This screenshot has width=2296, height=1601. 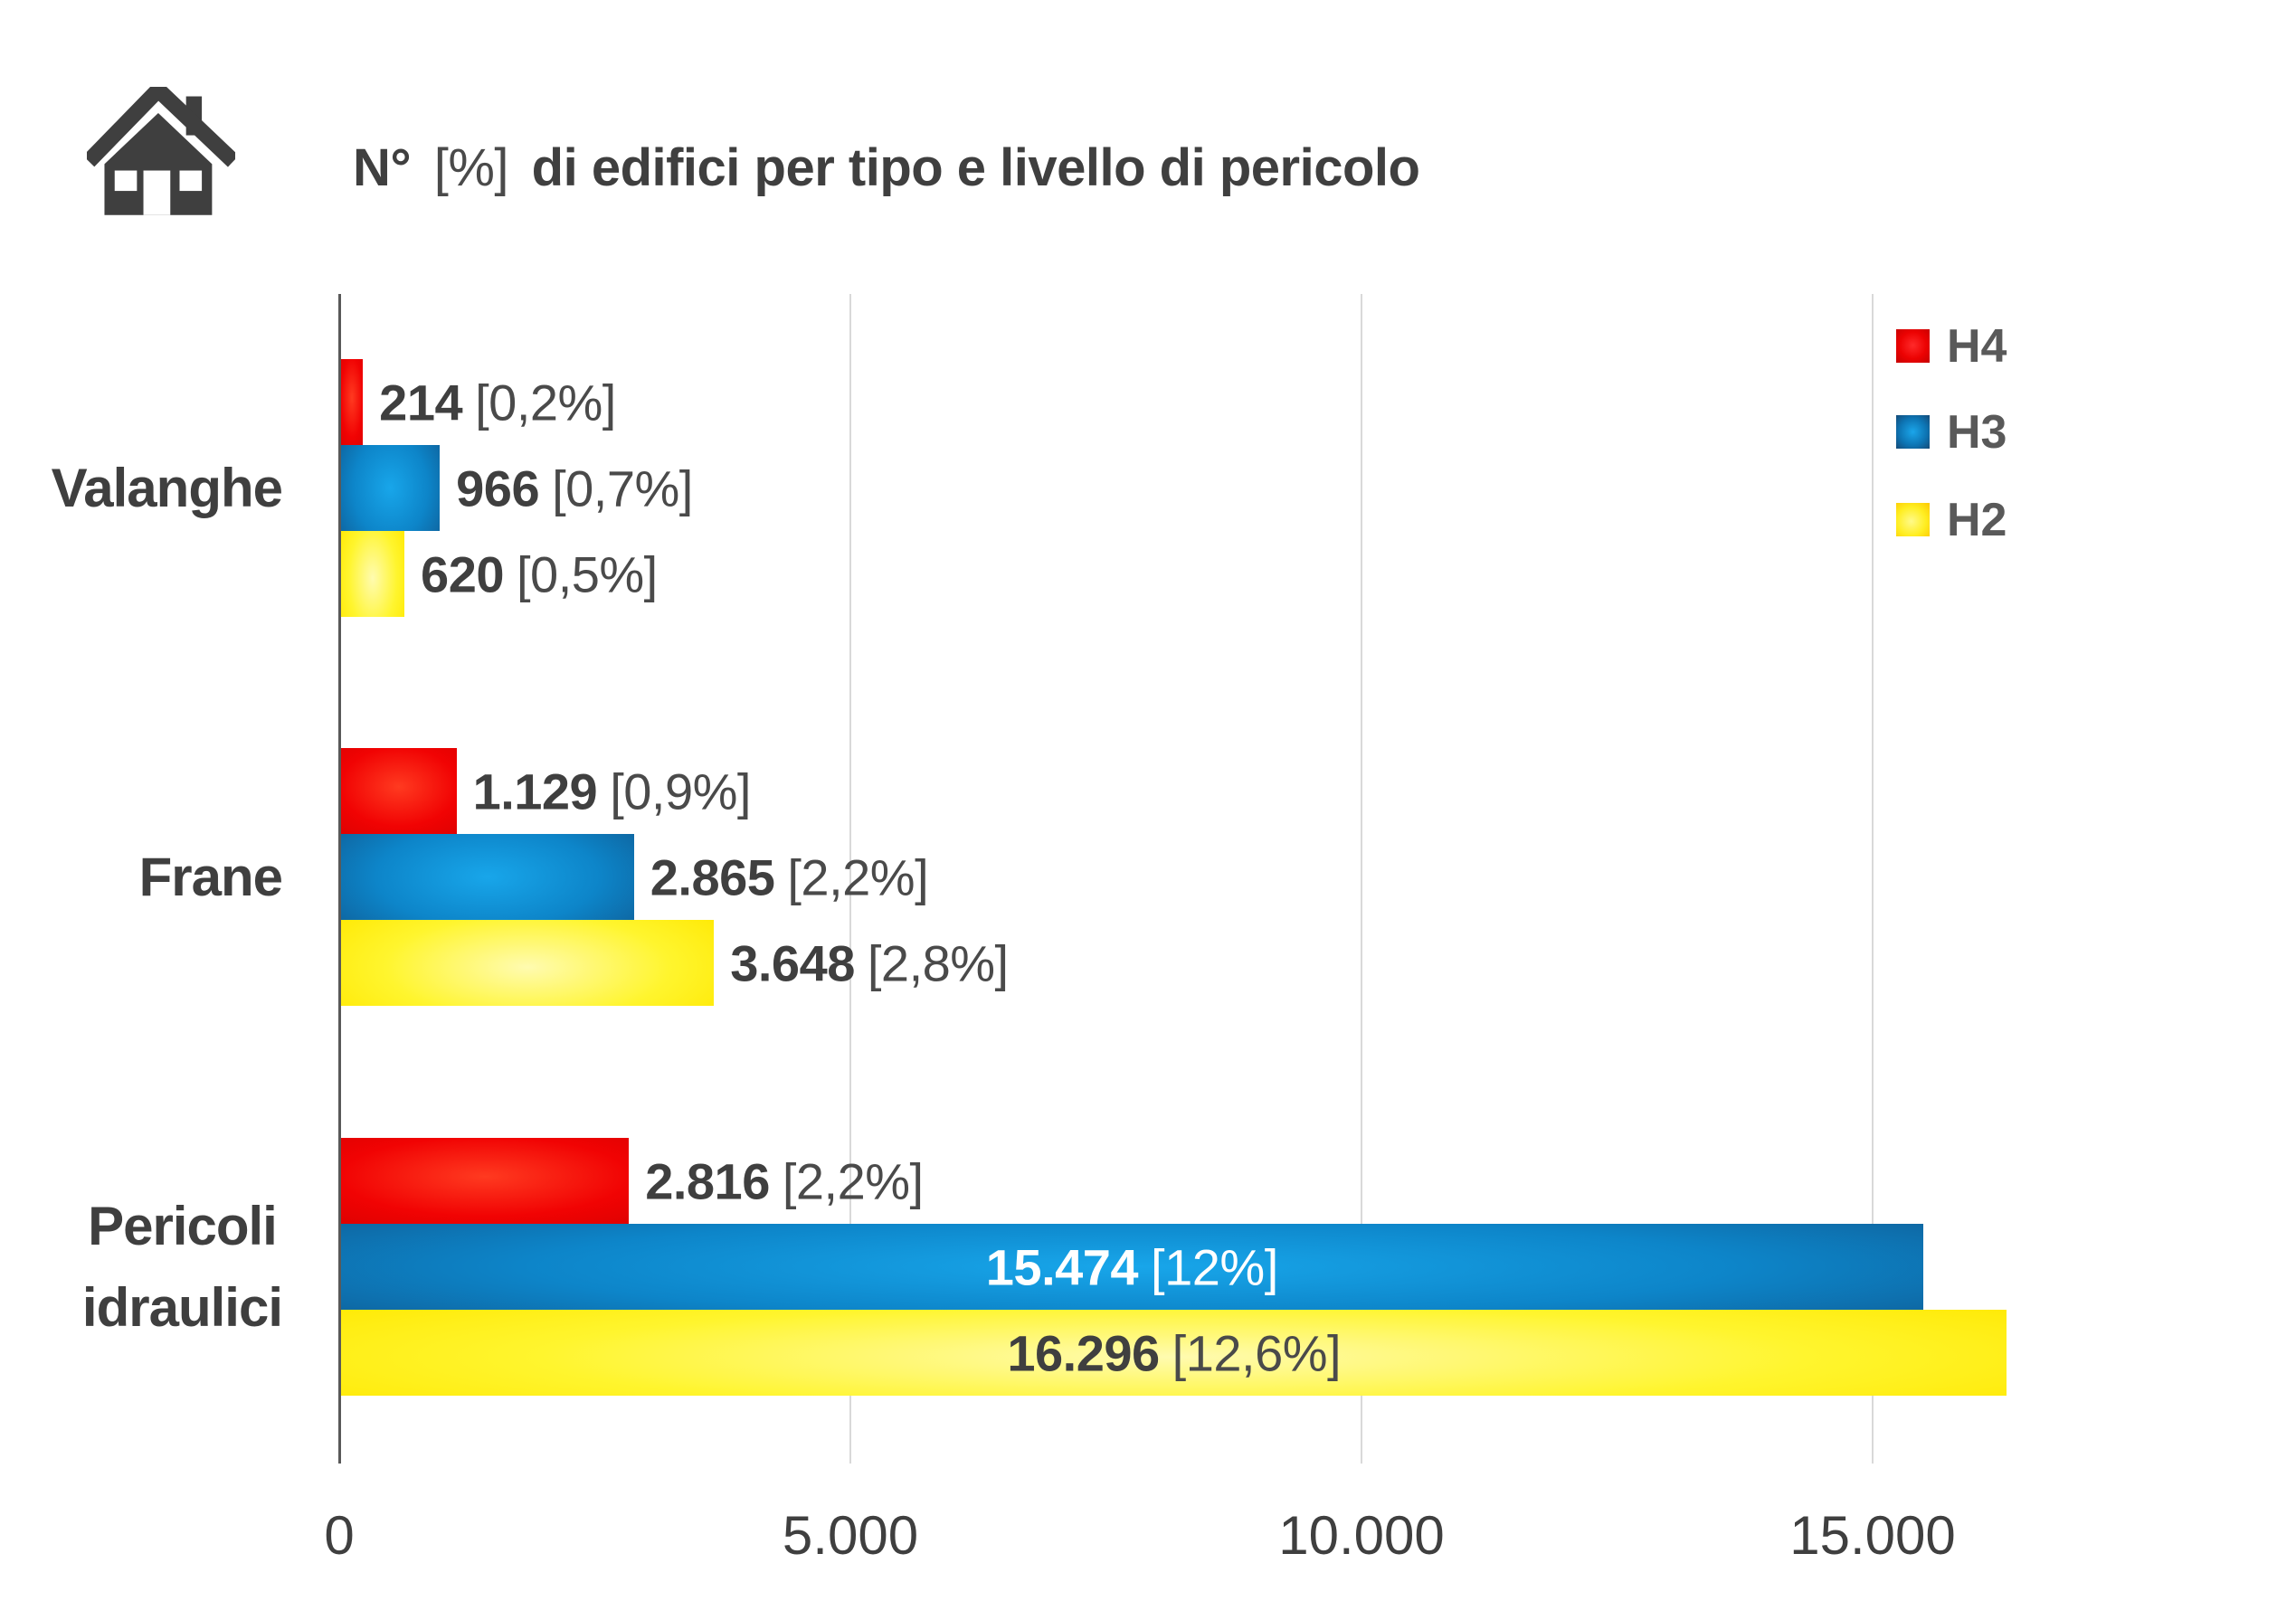 I want to click on x-tick-label-5-000: 5.000, so click(x=850, y=1535).